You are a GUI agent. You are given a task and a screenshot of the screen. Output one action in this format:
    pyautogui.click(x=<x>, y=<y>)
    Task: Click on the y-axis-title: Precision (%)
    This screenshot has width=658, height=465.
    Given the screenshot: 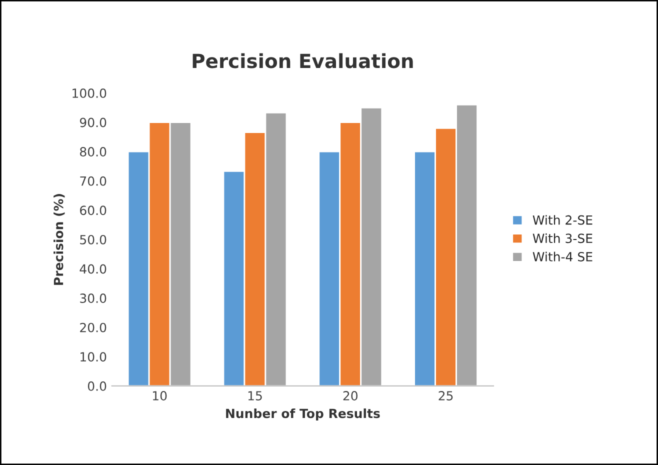 What is the action you would take?
    pyautogui.click(x=59, y=239)
    